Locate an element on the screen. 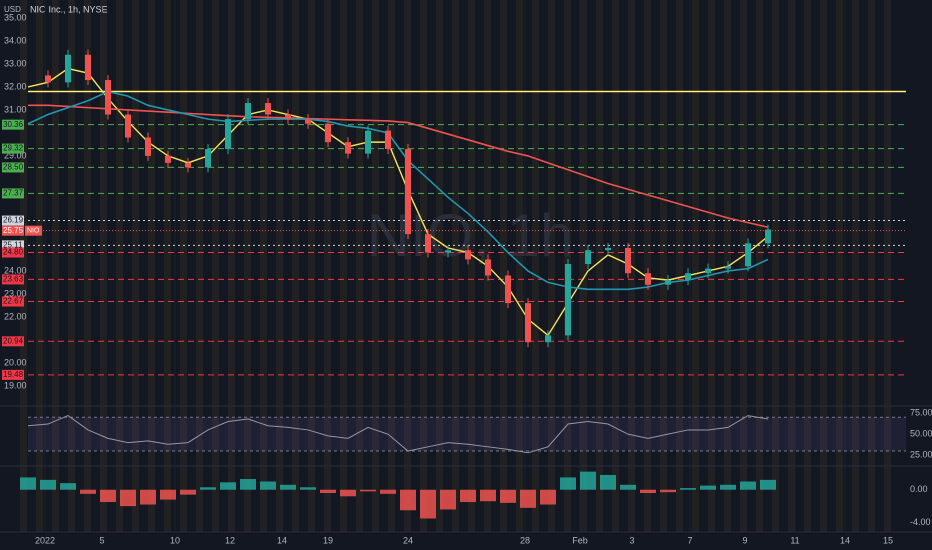 Image resolution: width=932 pixels, height=550 pixels. rsi-tick-label: 50.00 is located at coordinates (921, 434).